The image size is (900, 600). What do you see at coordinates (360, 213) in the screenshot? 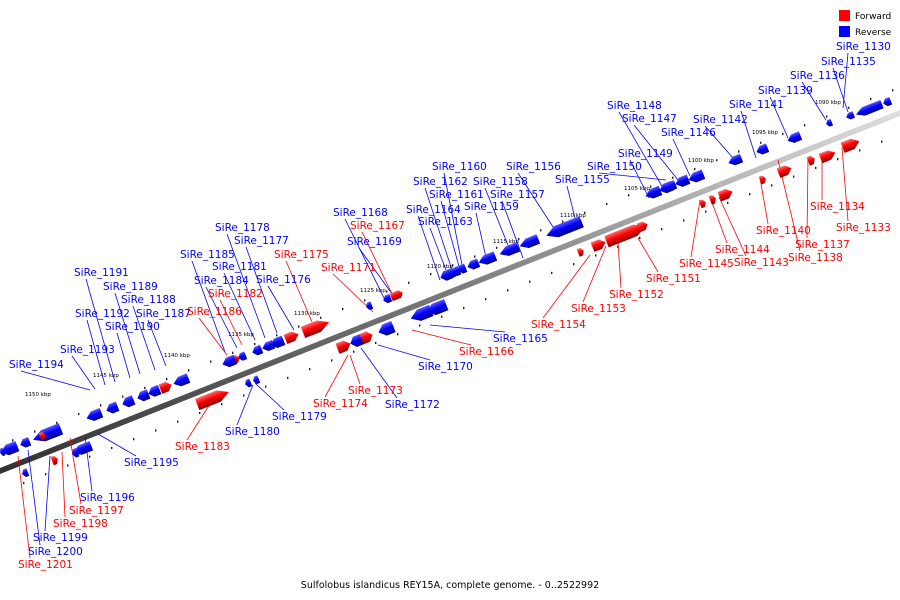
I see `gene-label-sire-1168: SiRe_1168` at bounding box center [360, 213].